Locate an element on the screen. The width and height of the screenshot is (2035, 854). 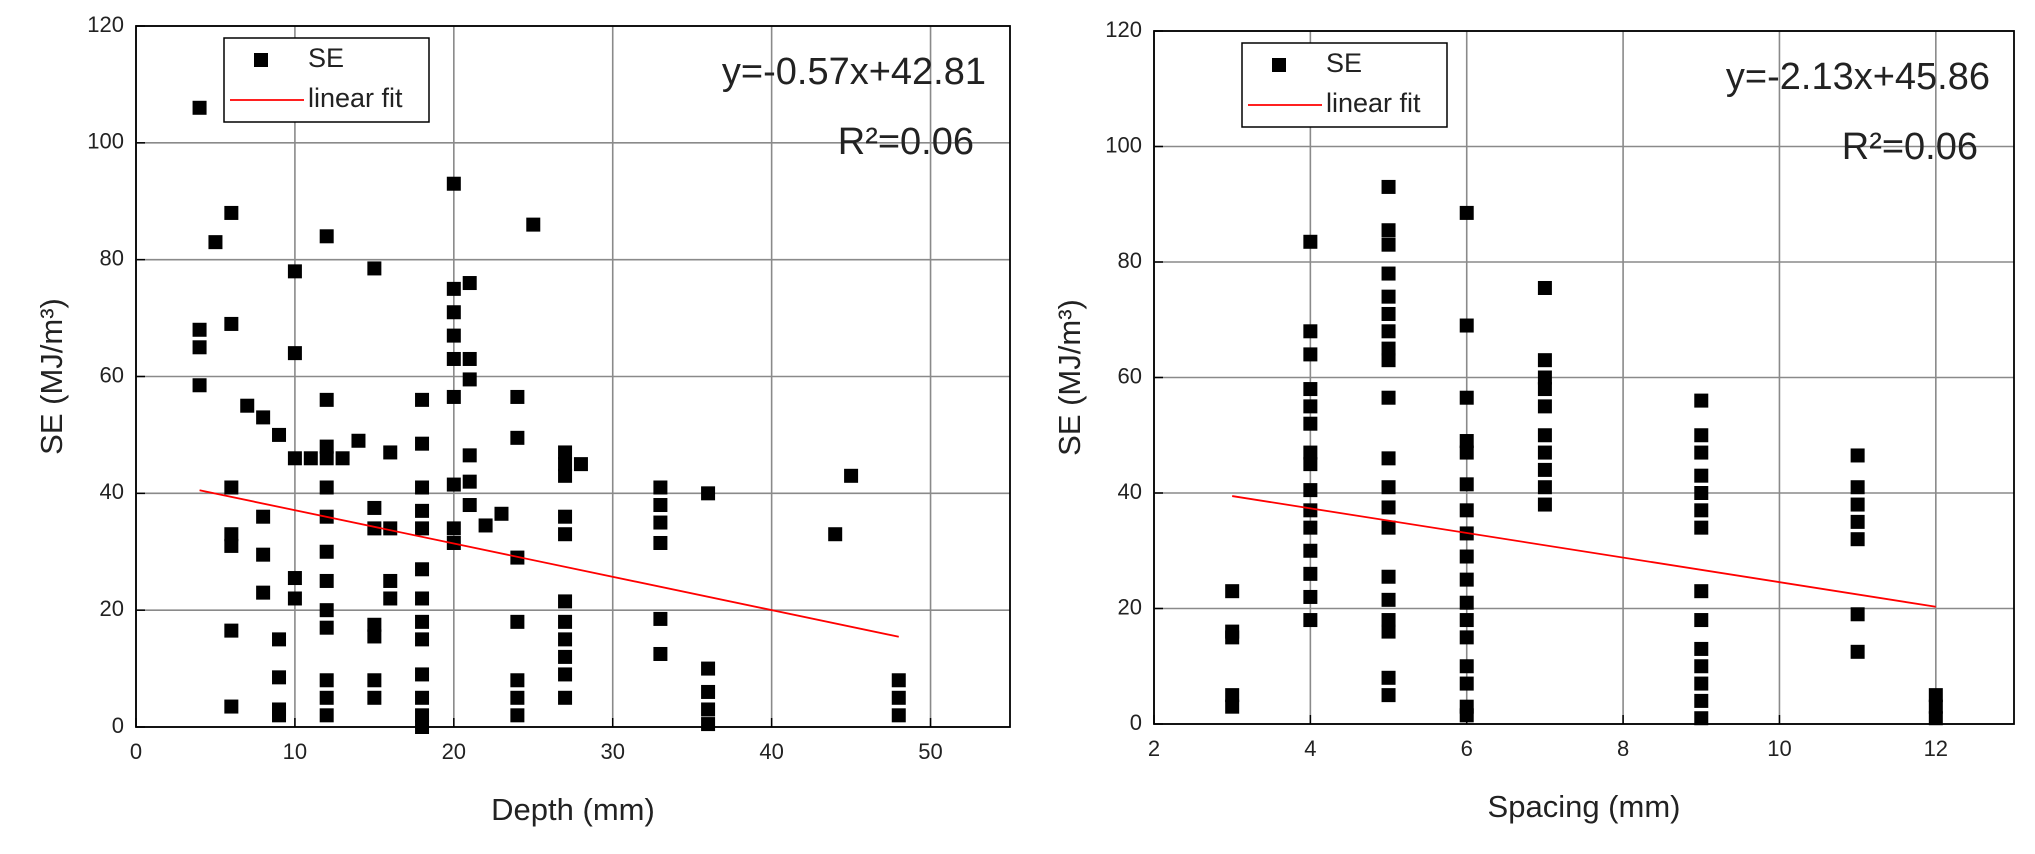
y-tick-label: 100 is located at coordinates (1123, 144).